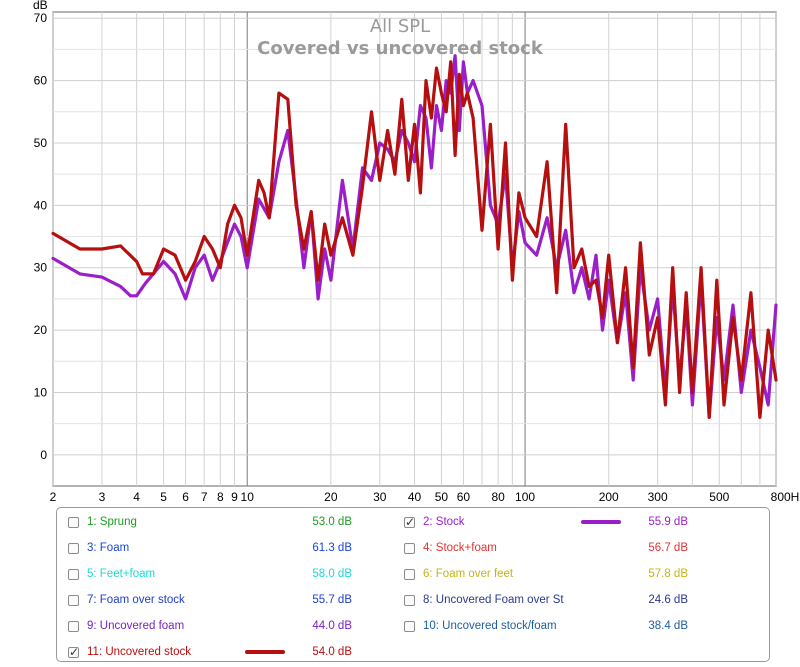 This screenshot has height=667, width=800. What do you see at coordinates (331, 497) in the screenshot?
I see `x-tick-label: 20` at bounding box center [331, 497].